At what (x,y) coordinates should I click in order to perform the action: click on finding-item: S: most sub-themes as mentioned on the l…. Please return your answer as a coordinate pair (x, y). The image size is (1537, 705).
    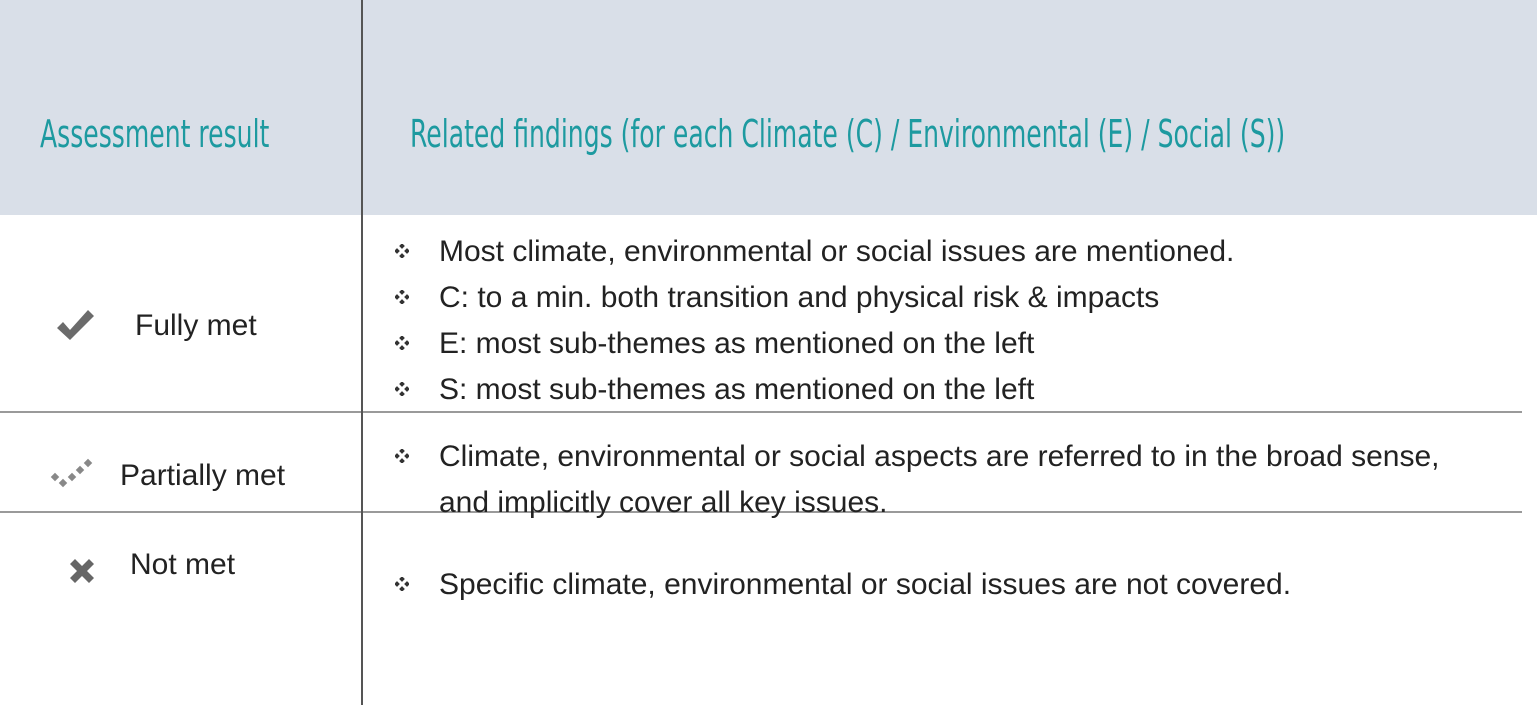
    Looking at the image, I should click on (814, 390).